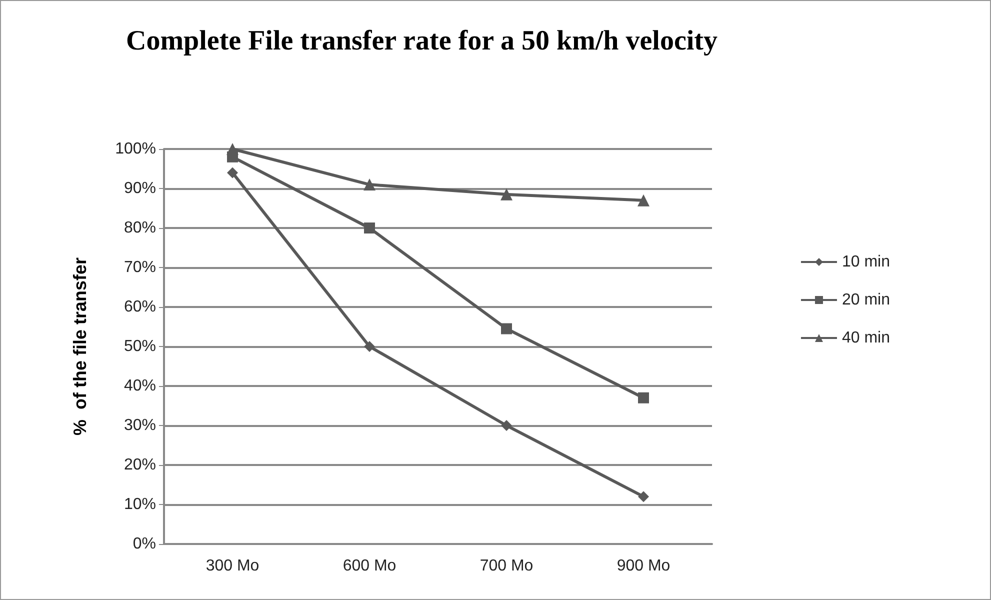 The width and height of the screenshot is (991, 600). I want to click on y-tick-label: 20%, so click(140, 465).